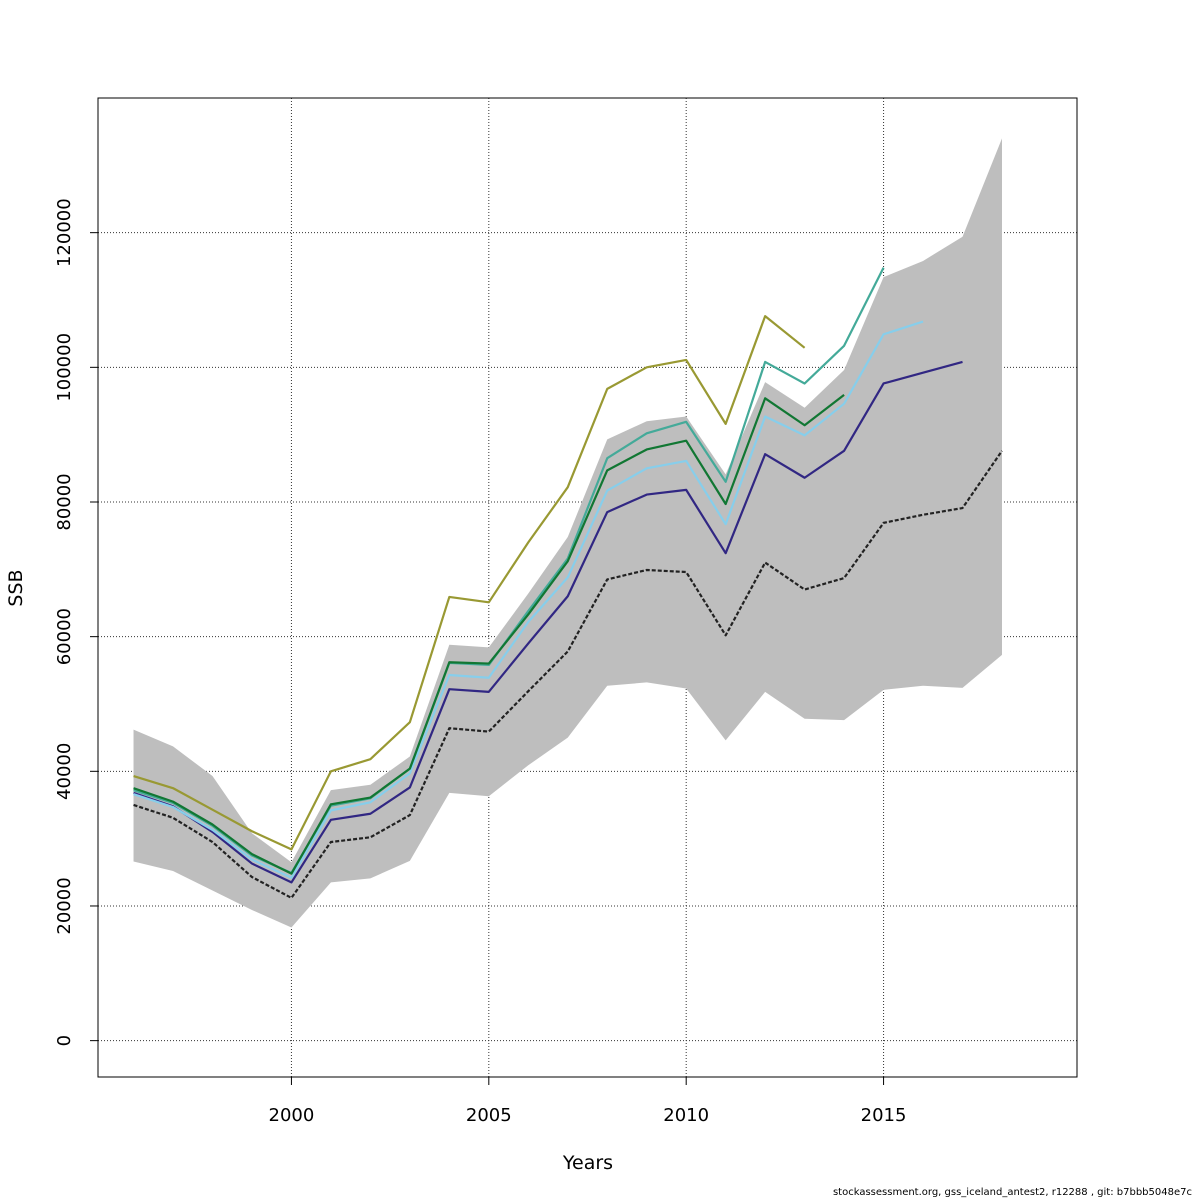  What do you see at coordinates (64, 1040) in the screenshot?
I see `y-tick-label: 0` at bounding box center [64, 1040].